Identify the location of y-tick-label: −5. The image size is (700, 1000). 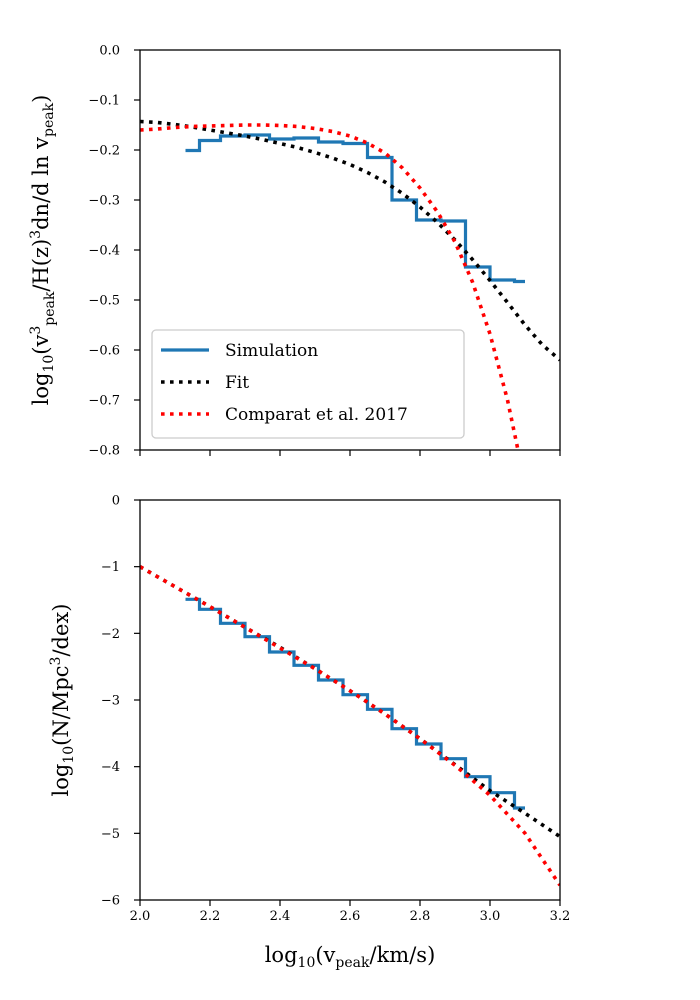
(110, 834).